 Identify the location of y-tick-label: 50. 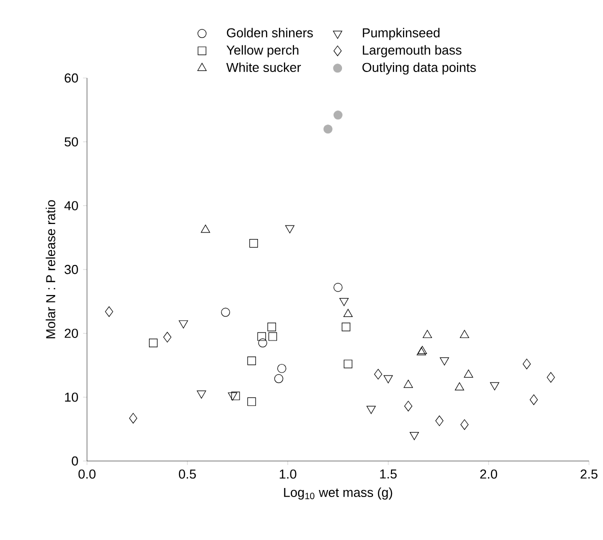
(71, 141).